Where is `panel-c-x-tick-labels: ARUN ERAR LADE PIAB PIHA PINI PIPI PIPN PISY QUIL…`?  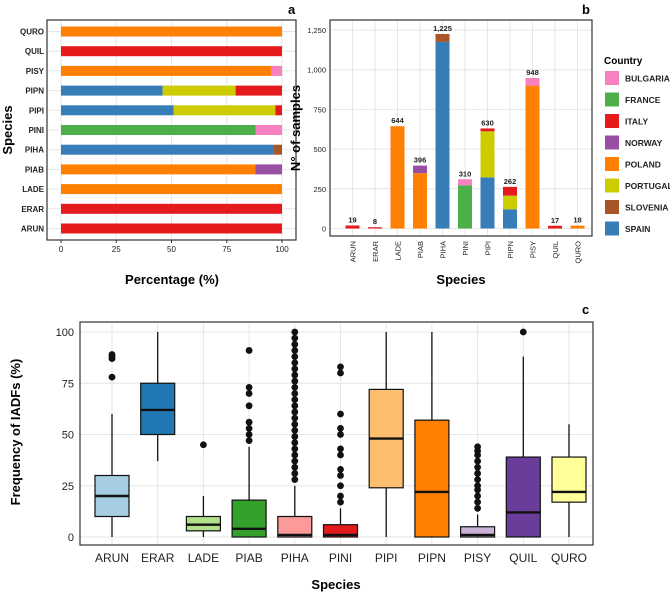
panel-c-x-tick-labels: ARUN ERAR LADE PIAB PIHA PINI PIPI PIPN PISY QUIL… is located at coordinates (341, 558).